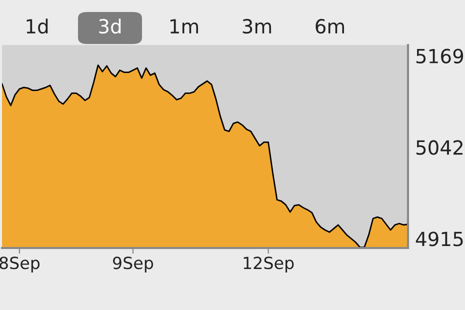 The height and width of the screenshot is (310, 465). I want to click on text: 3m, so click(257, 26).